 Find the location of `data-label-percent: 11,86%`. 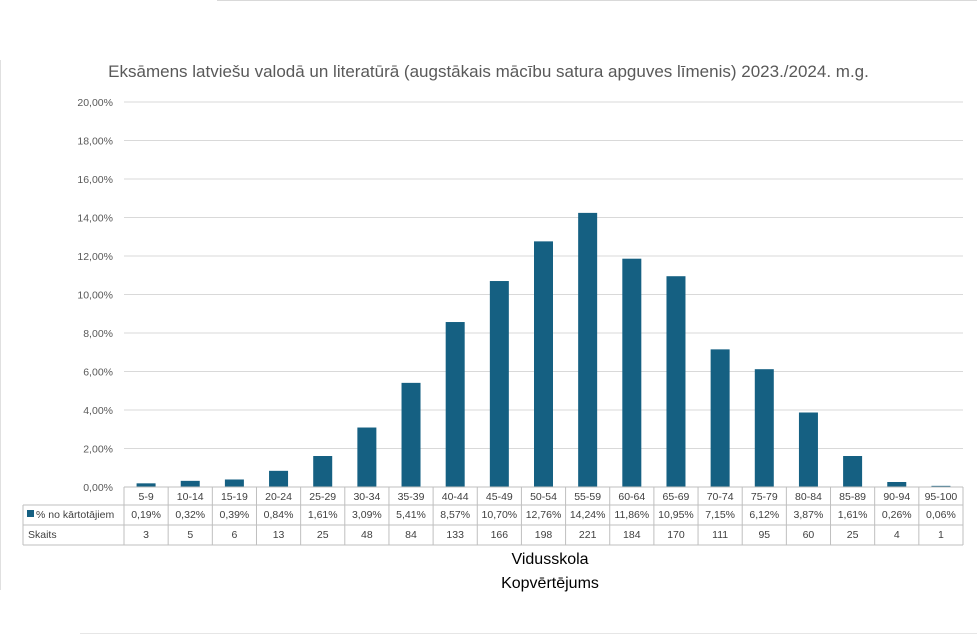

data-label-percent: 11,86% is located at coordinates (631, 515).